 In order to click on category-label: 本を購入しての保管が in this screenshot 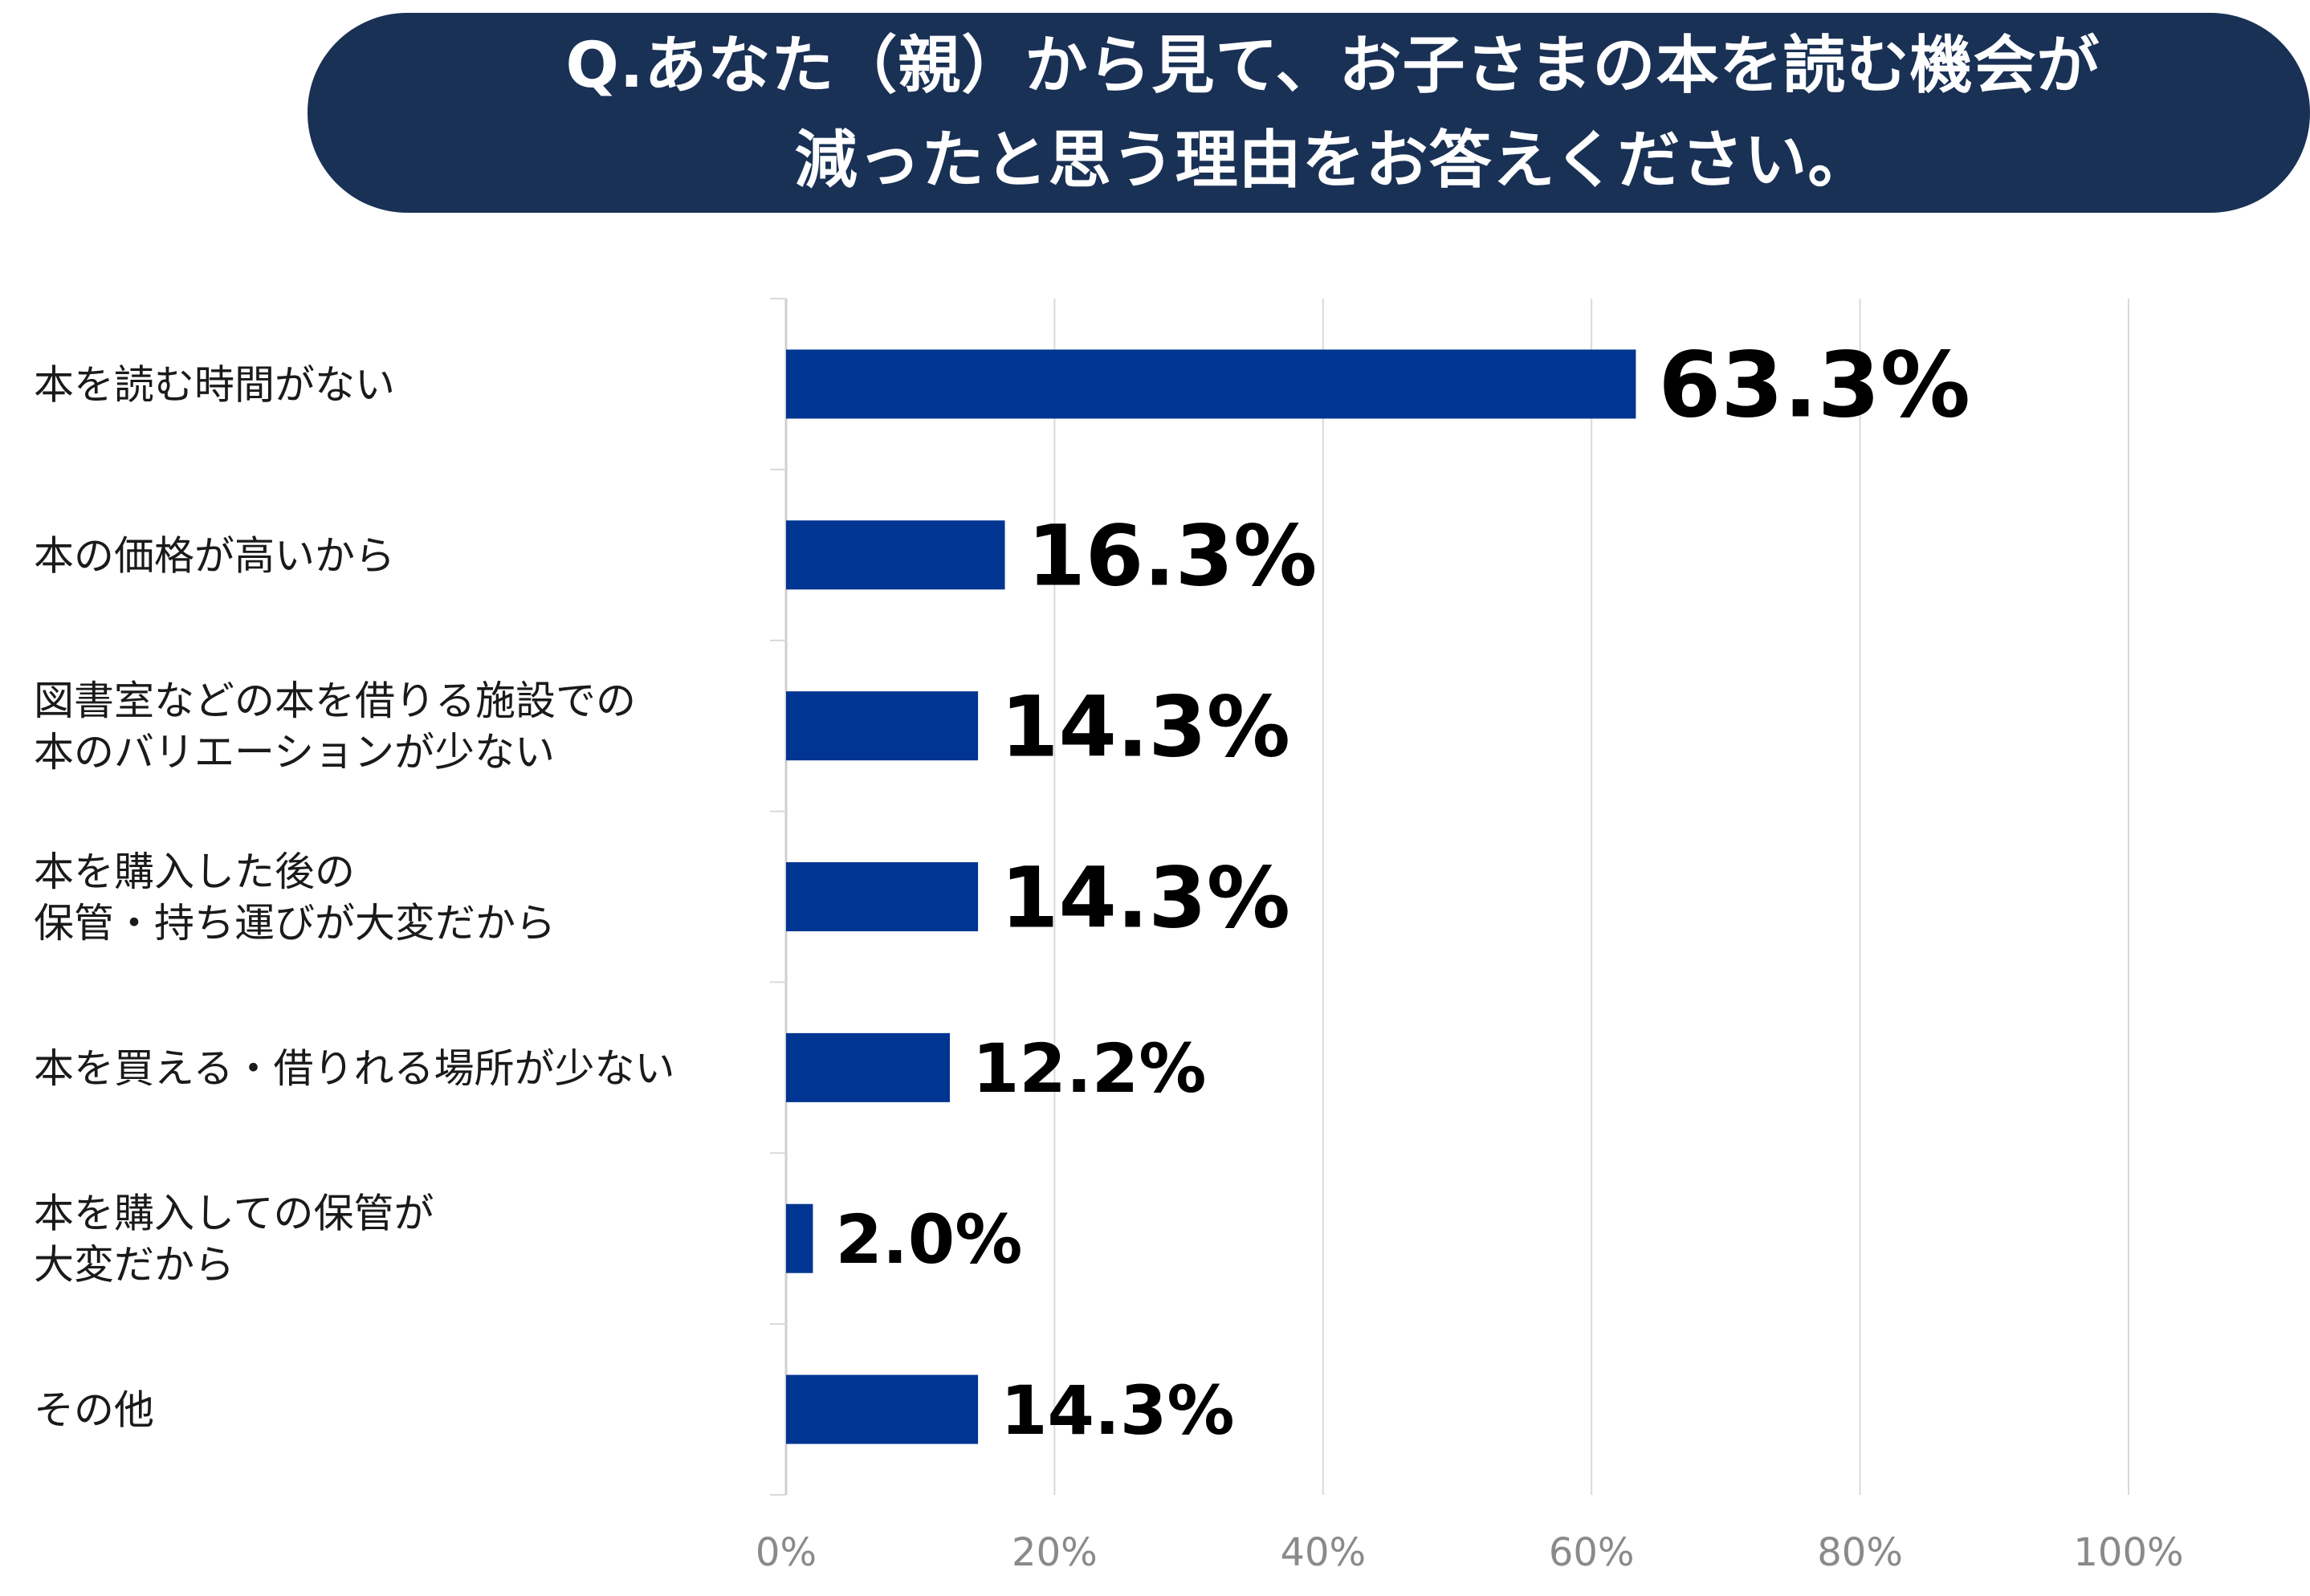, I will do `click(234, 1214)`.